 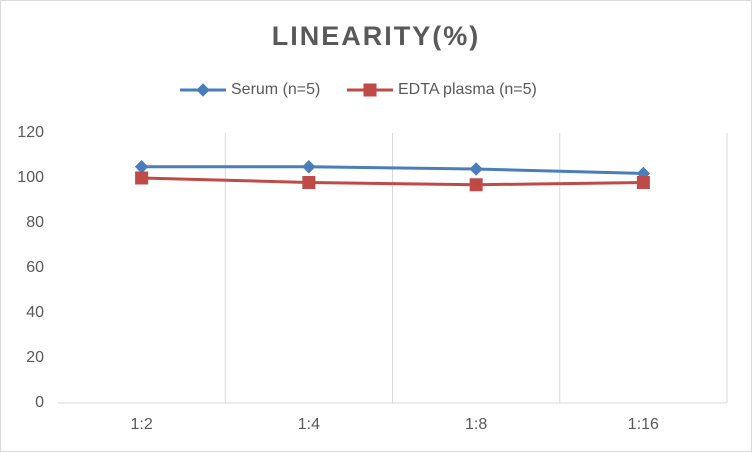 What do you see at coordinates (39, 402) in the screenshot?
I see `y-tick-label: 0` at bounding box center [39, 402].